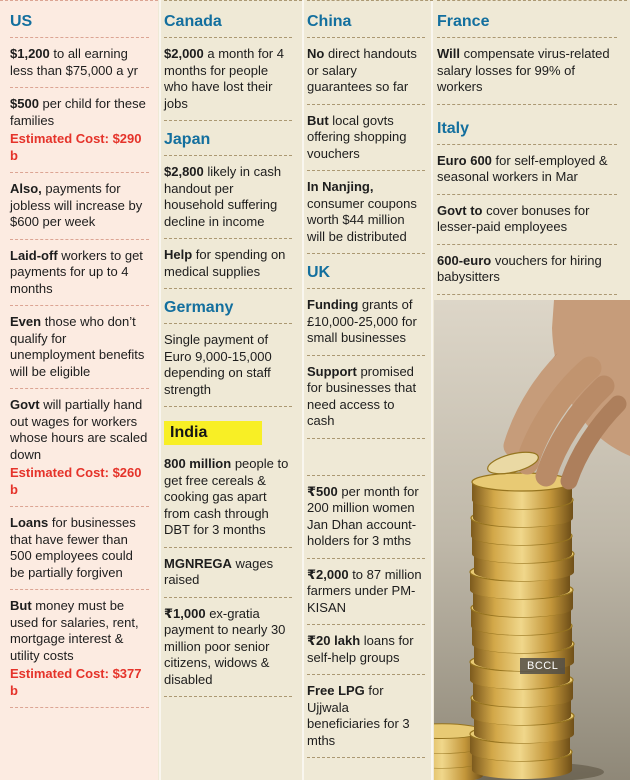  Describe the element at coordinates (366, 24) in the screenshot. I see `section-header-china: China` at that location.